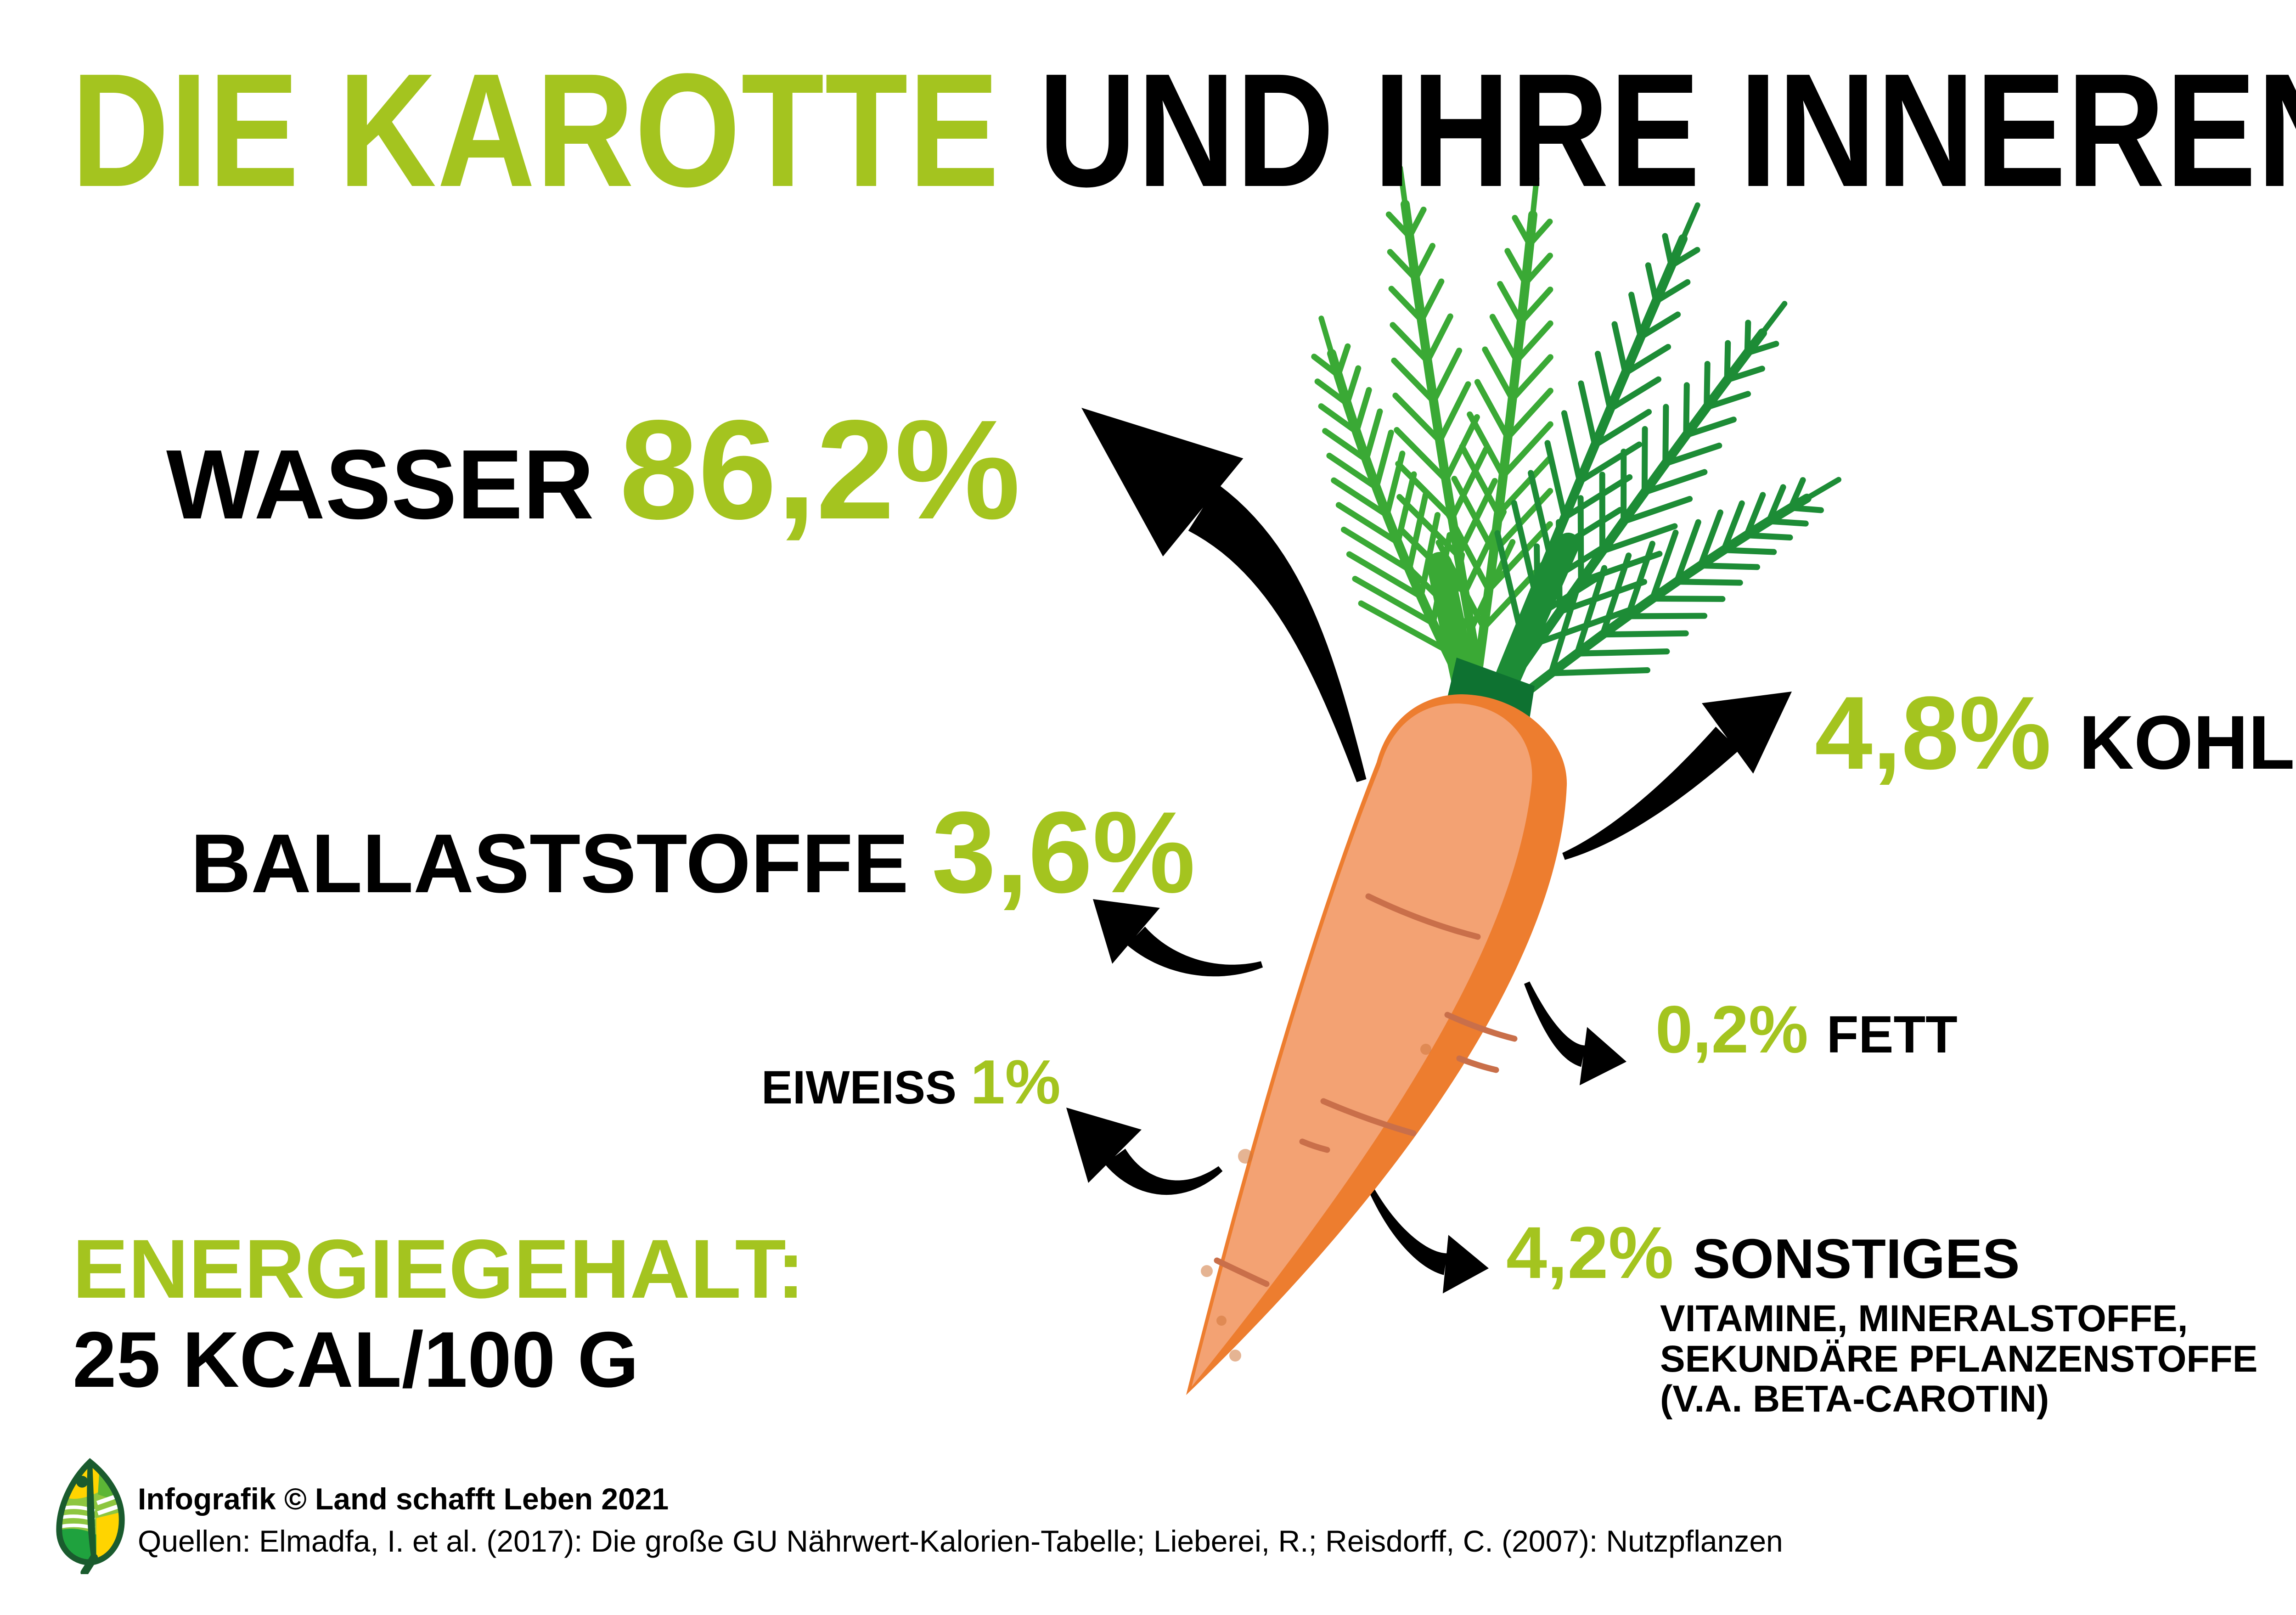 This screenshot has width=2296, height=1615. What do you see at coordinates (1924, 1319) in the screenshot?
I see `sonstiges-detail-line: VITAMINE, MINERALSTOFFE,` at bounding box center [1924, 1319].